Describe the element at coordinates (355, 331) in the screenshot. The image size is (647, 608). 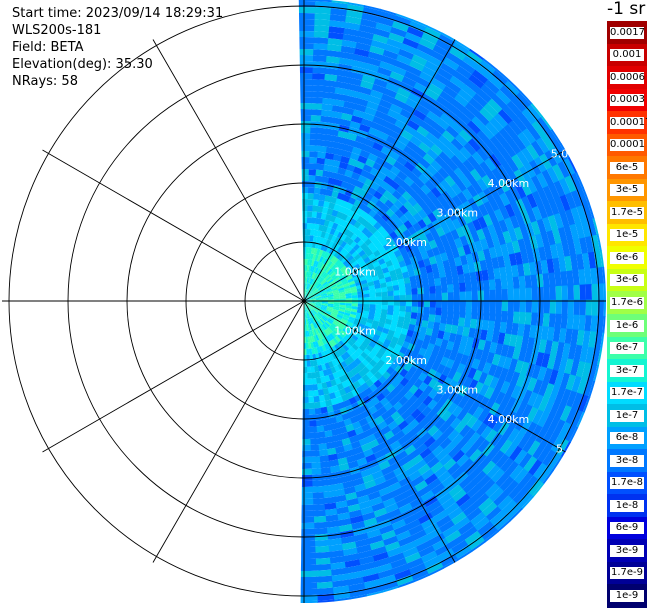
I see `range-label: 1.00km` at that location.